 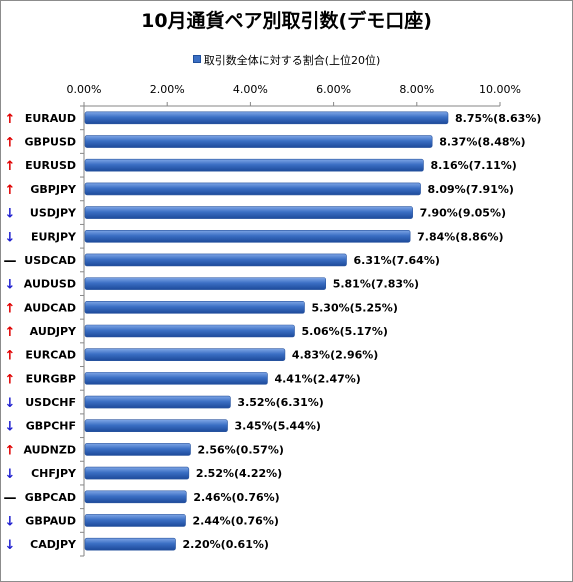 What do you see at coordinates (167, 89) in the screenshot?
I see `x-tick-label: 2.00%` at bounding box center [167, 89].